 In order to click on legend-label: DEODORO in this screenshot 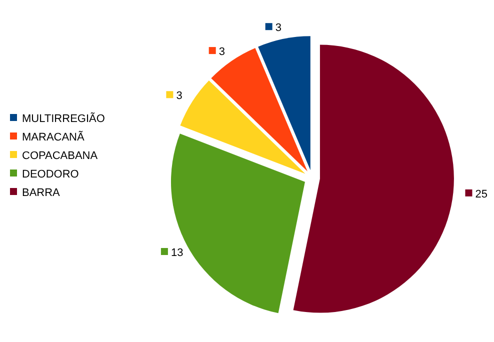, I will do `click(51, 174)`.